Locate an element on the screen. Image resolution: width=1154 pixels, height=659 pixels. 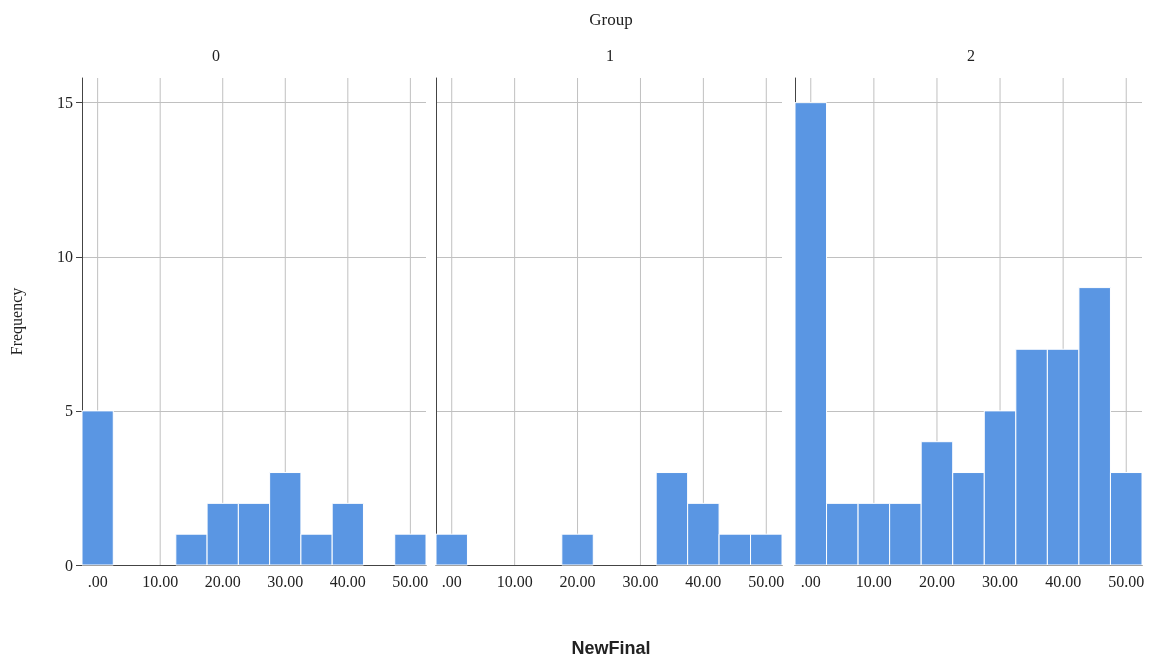
y-tick-label: 15 is located at coordinates (65, 103).